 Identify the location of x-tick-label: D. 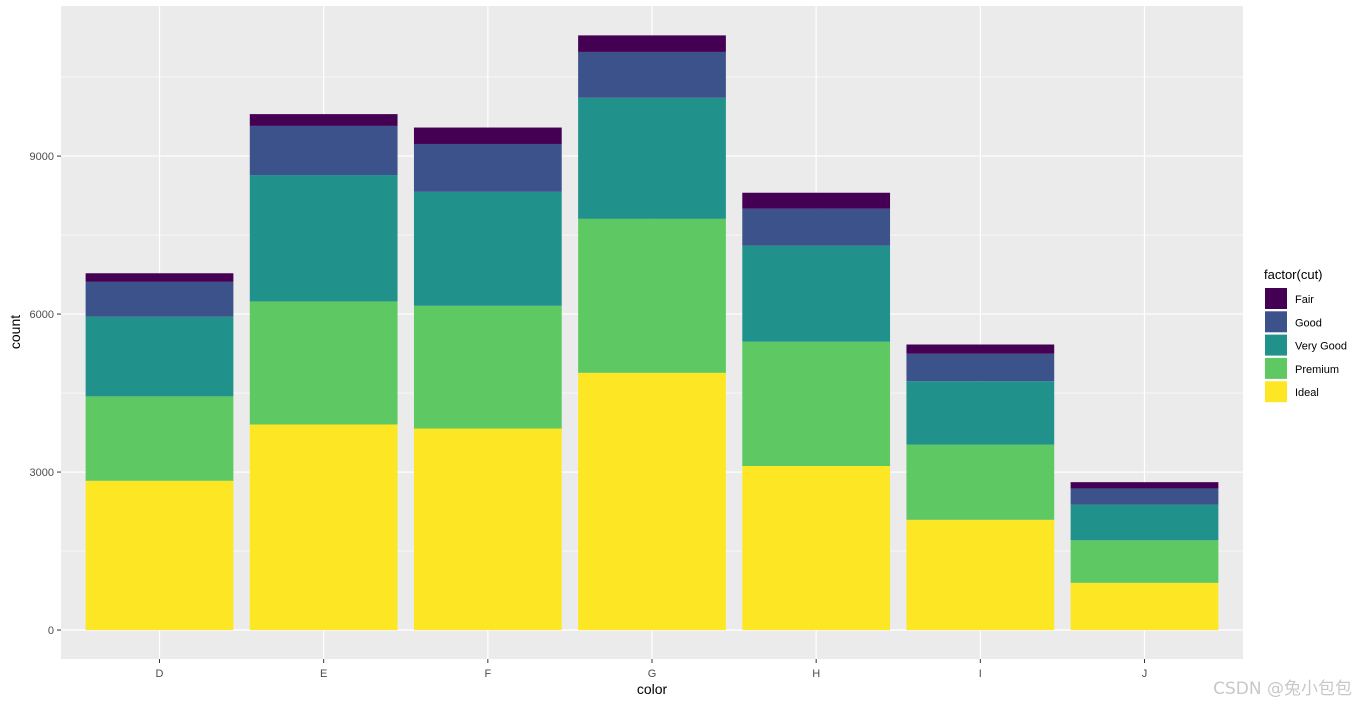
(160, 674).